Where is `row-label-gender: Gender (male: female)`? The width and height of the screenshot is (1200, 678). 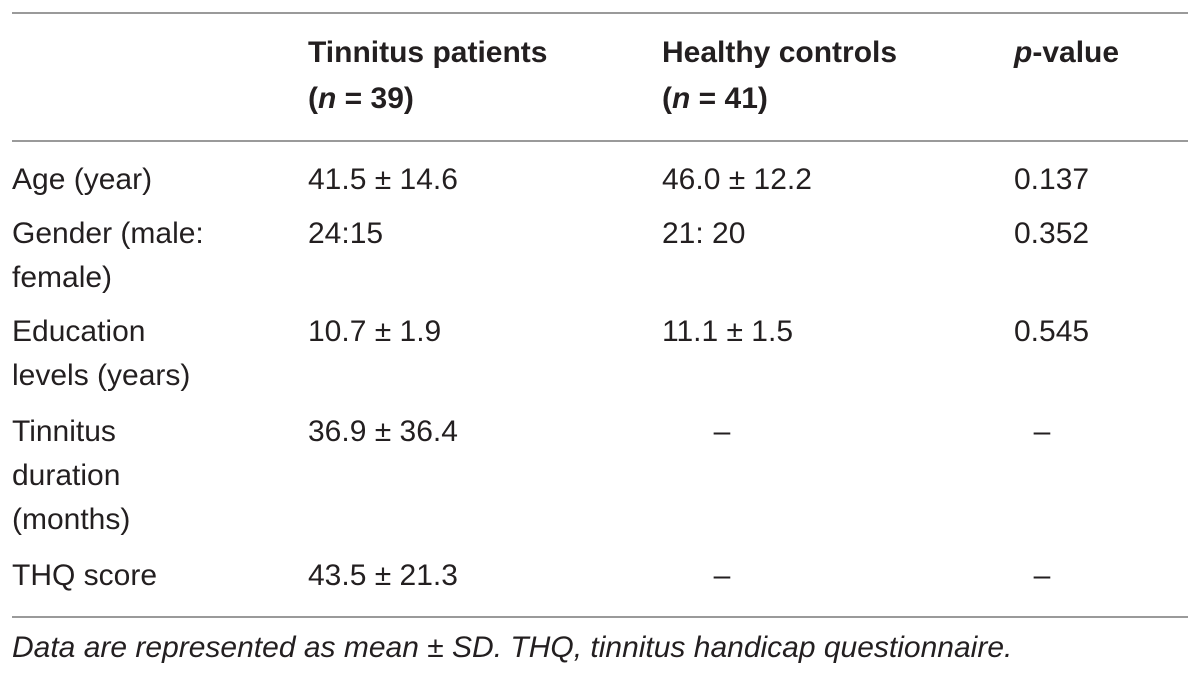
row-label-gender: Gender (male: female) is located at coordinates (108, 255).